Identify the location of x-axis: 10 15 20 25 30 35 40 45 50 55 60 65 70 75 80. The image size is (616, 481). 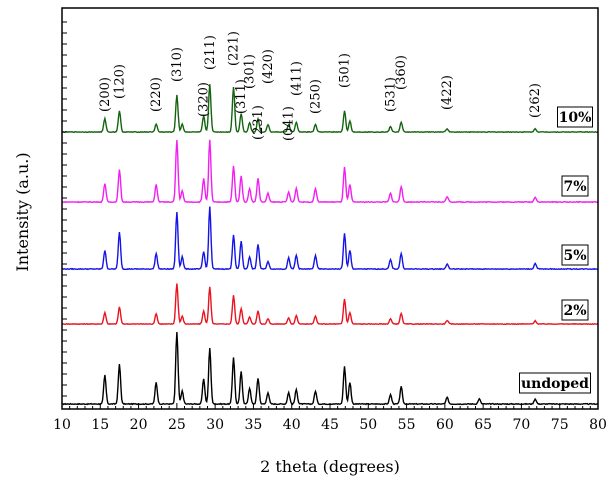
(330, 418).